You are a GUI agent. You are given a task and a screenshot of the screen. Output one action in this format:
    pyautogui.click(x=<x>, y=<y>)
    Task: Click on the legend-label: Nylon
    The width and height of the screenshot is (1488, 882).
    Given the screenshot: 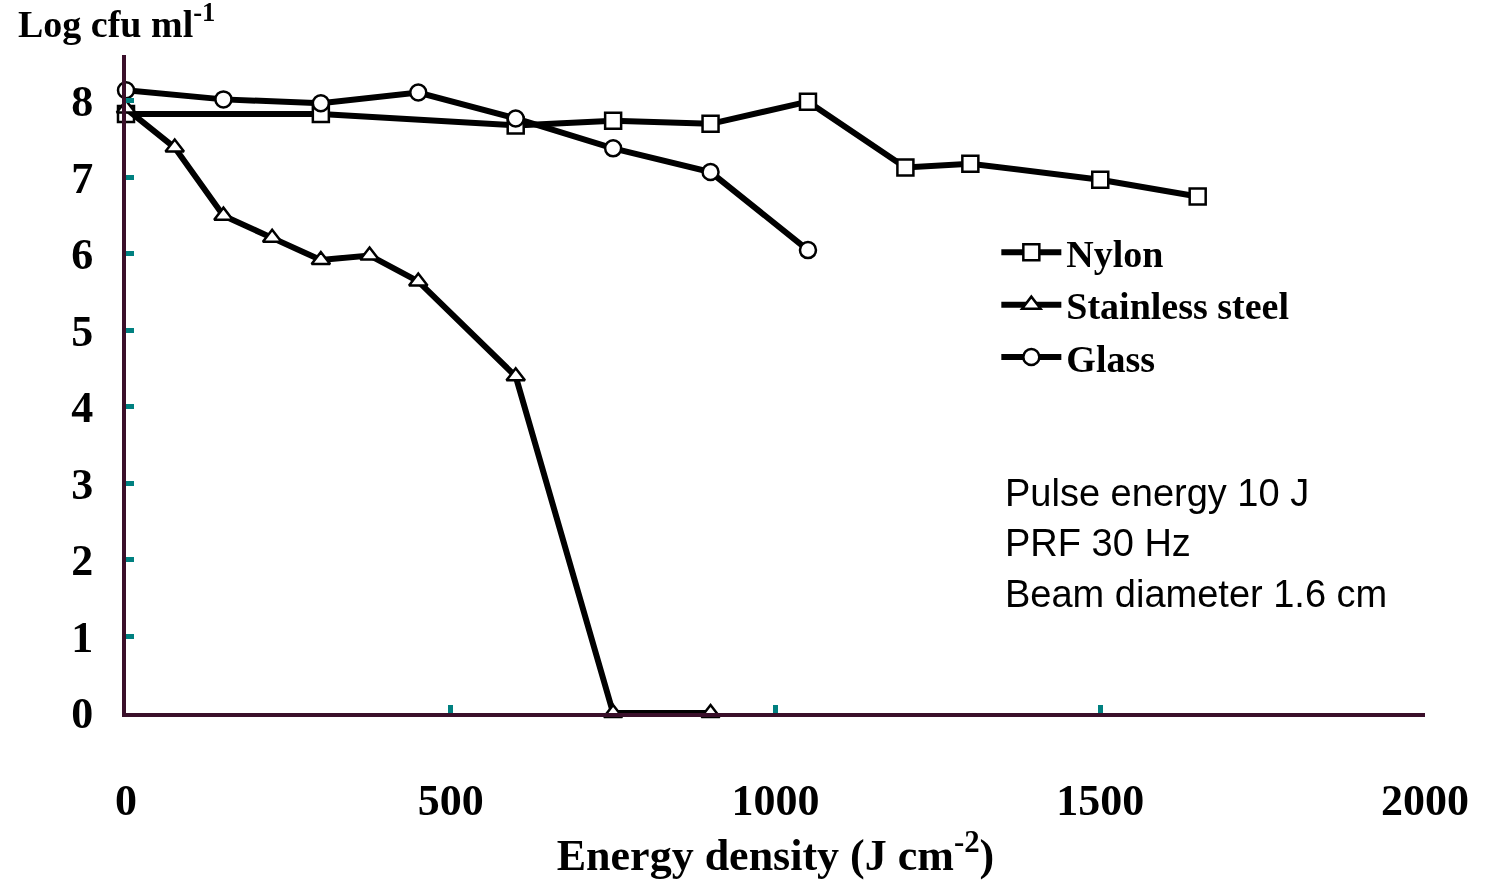 What is the action you would take?
    pyautogui.click(x=1115, y=254)
    